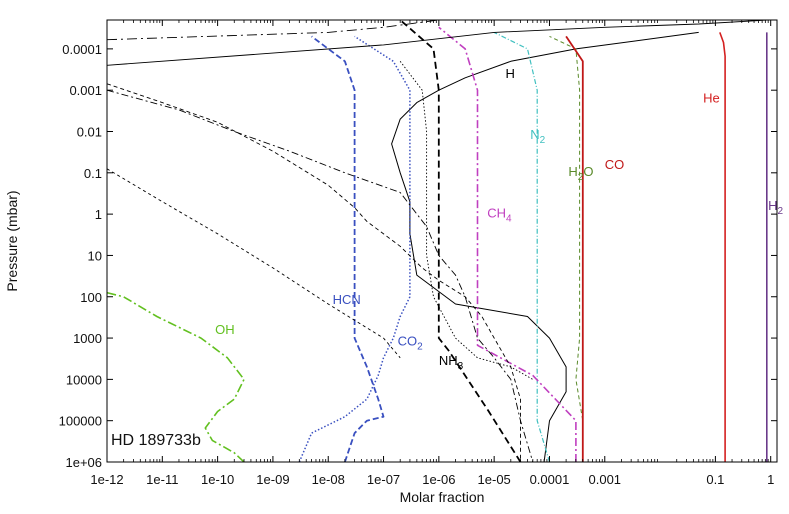 Image resolution: width=789 pixels, height=514 pixels. I want to click on series-line-ch4, so click(507, 244).